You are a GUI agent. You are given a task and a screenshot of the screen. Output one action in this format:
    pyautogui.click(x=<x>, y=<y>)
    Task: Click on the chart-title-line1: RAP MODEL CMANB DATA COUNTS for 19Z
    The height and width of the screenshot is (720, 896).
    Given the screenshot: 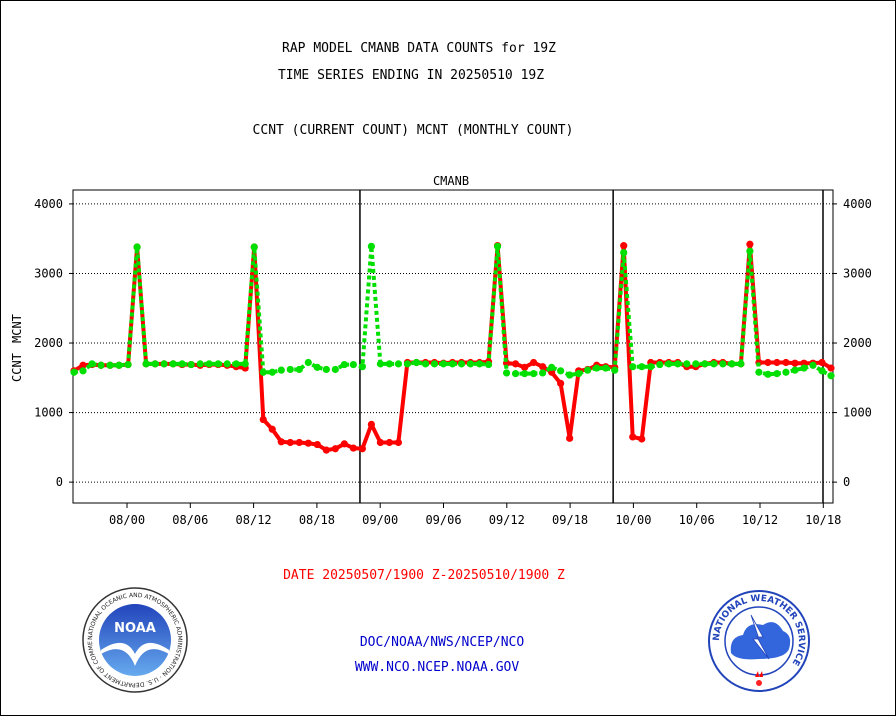 What is the action you would take?
    pyautogui.click(x=419, y=48)
    